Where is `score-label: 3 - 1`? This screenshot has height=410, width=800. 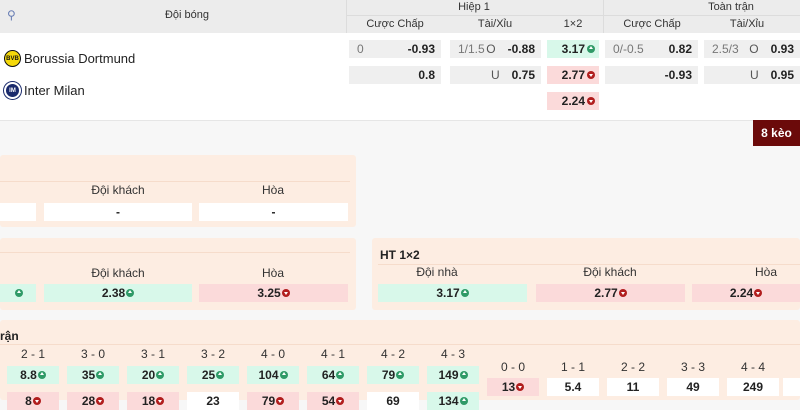
score-label: 3 - 1 is located at coordinates (153, 354).